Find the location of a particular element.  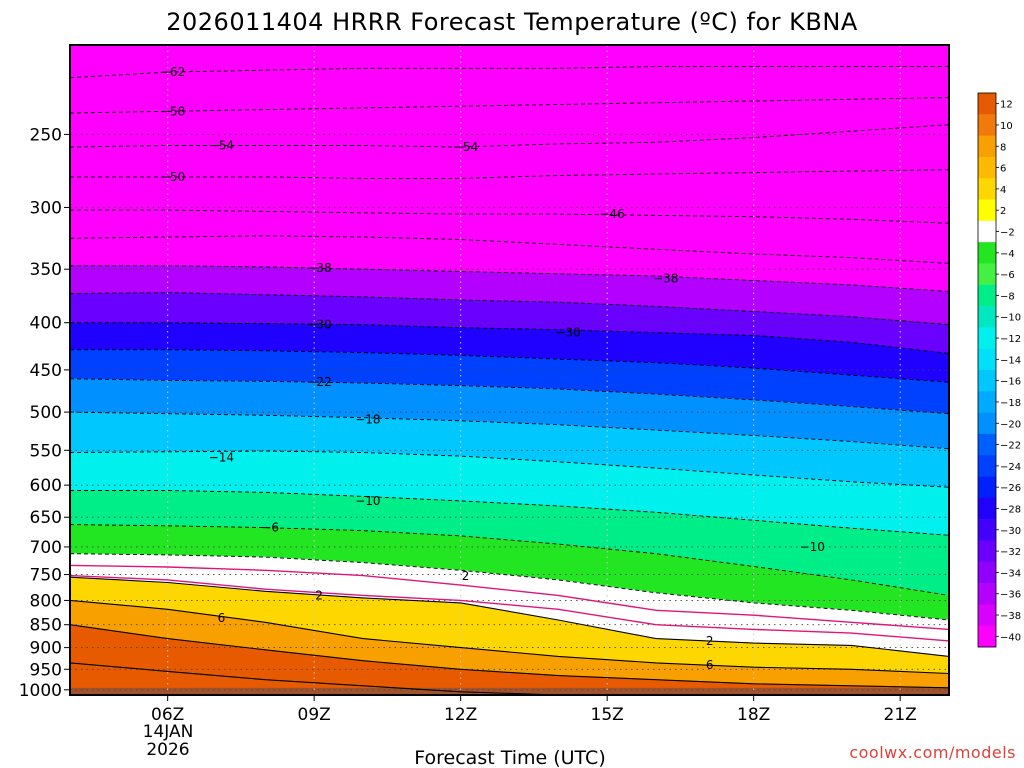

colorbar-label: −40 is located at coordinates (1010, 637).